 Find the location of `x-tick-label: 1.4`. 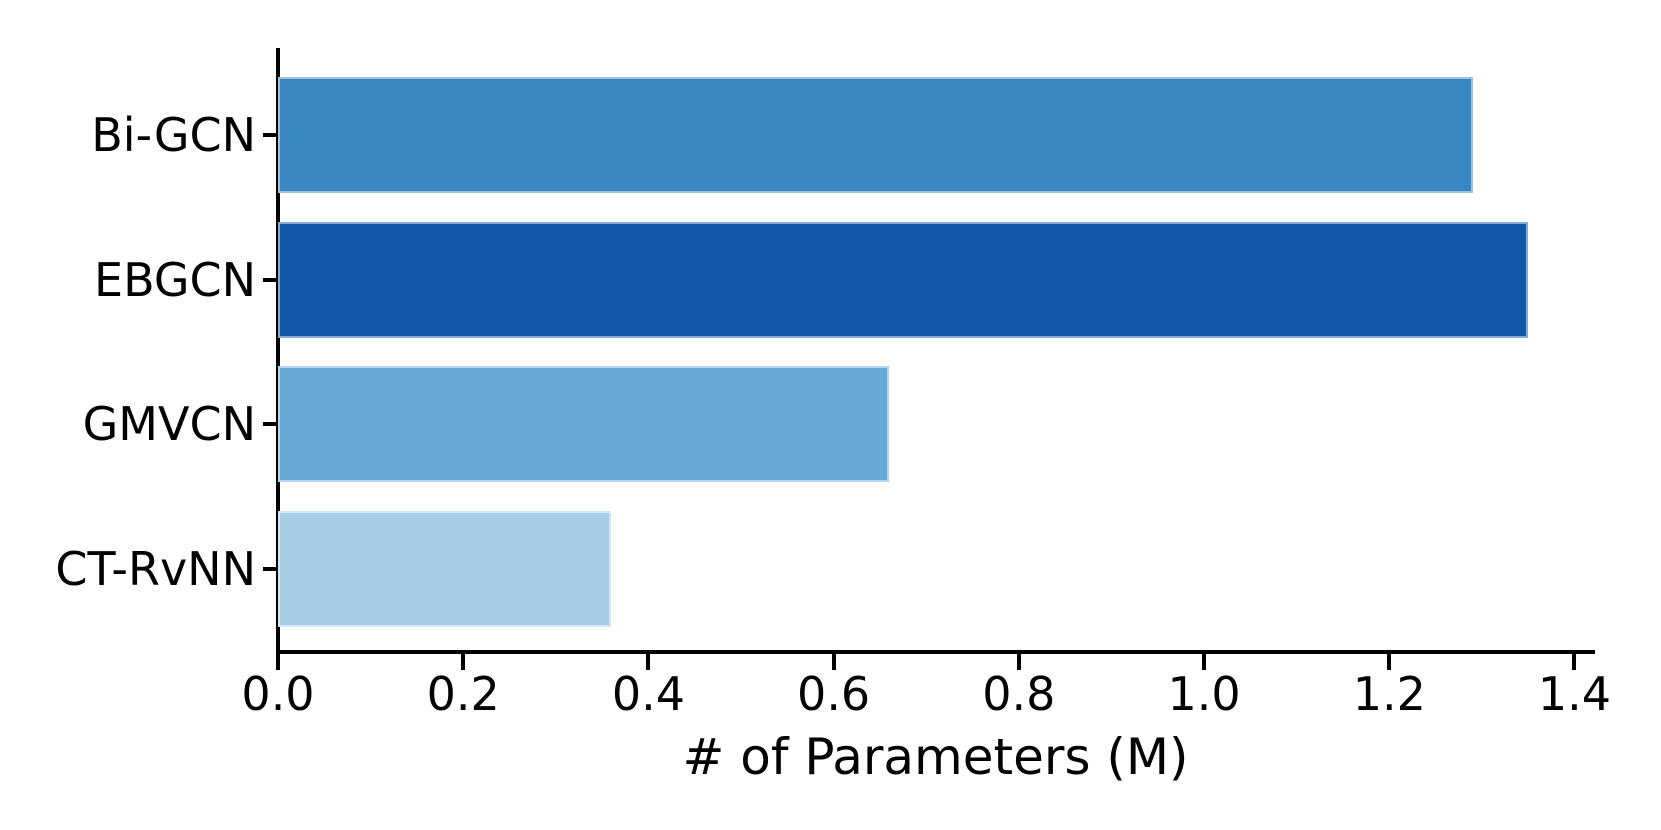

x-tick-label: 1.4 is located at coordinates (1574, 694).